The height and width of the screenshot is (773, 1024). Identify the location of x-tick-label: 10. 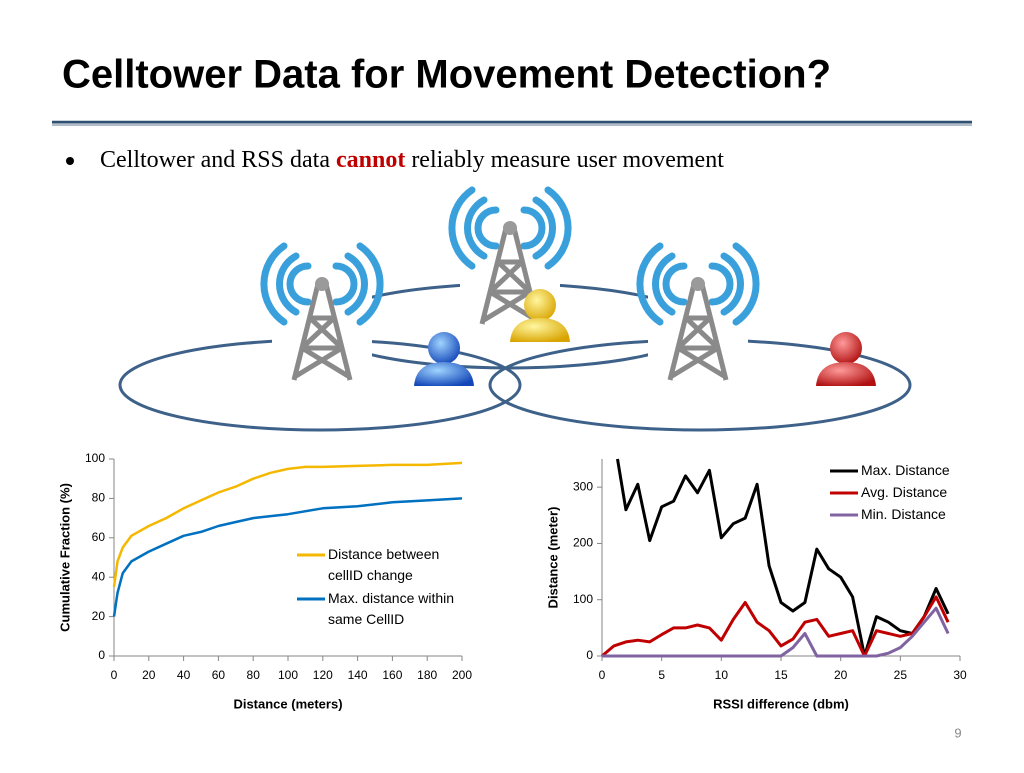
(722, 675).